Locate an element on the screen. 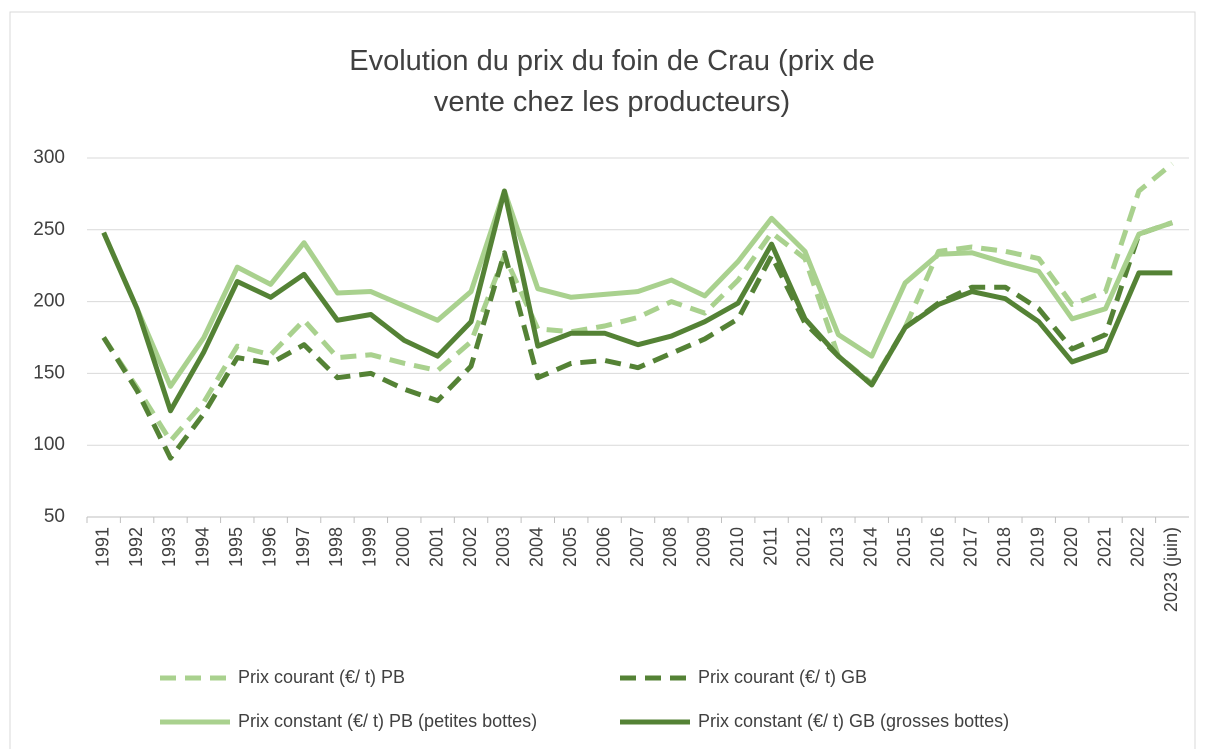  x-tick-label: 2014 is located at coordinates (871, 547).